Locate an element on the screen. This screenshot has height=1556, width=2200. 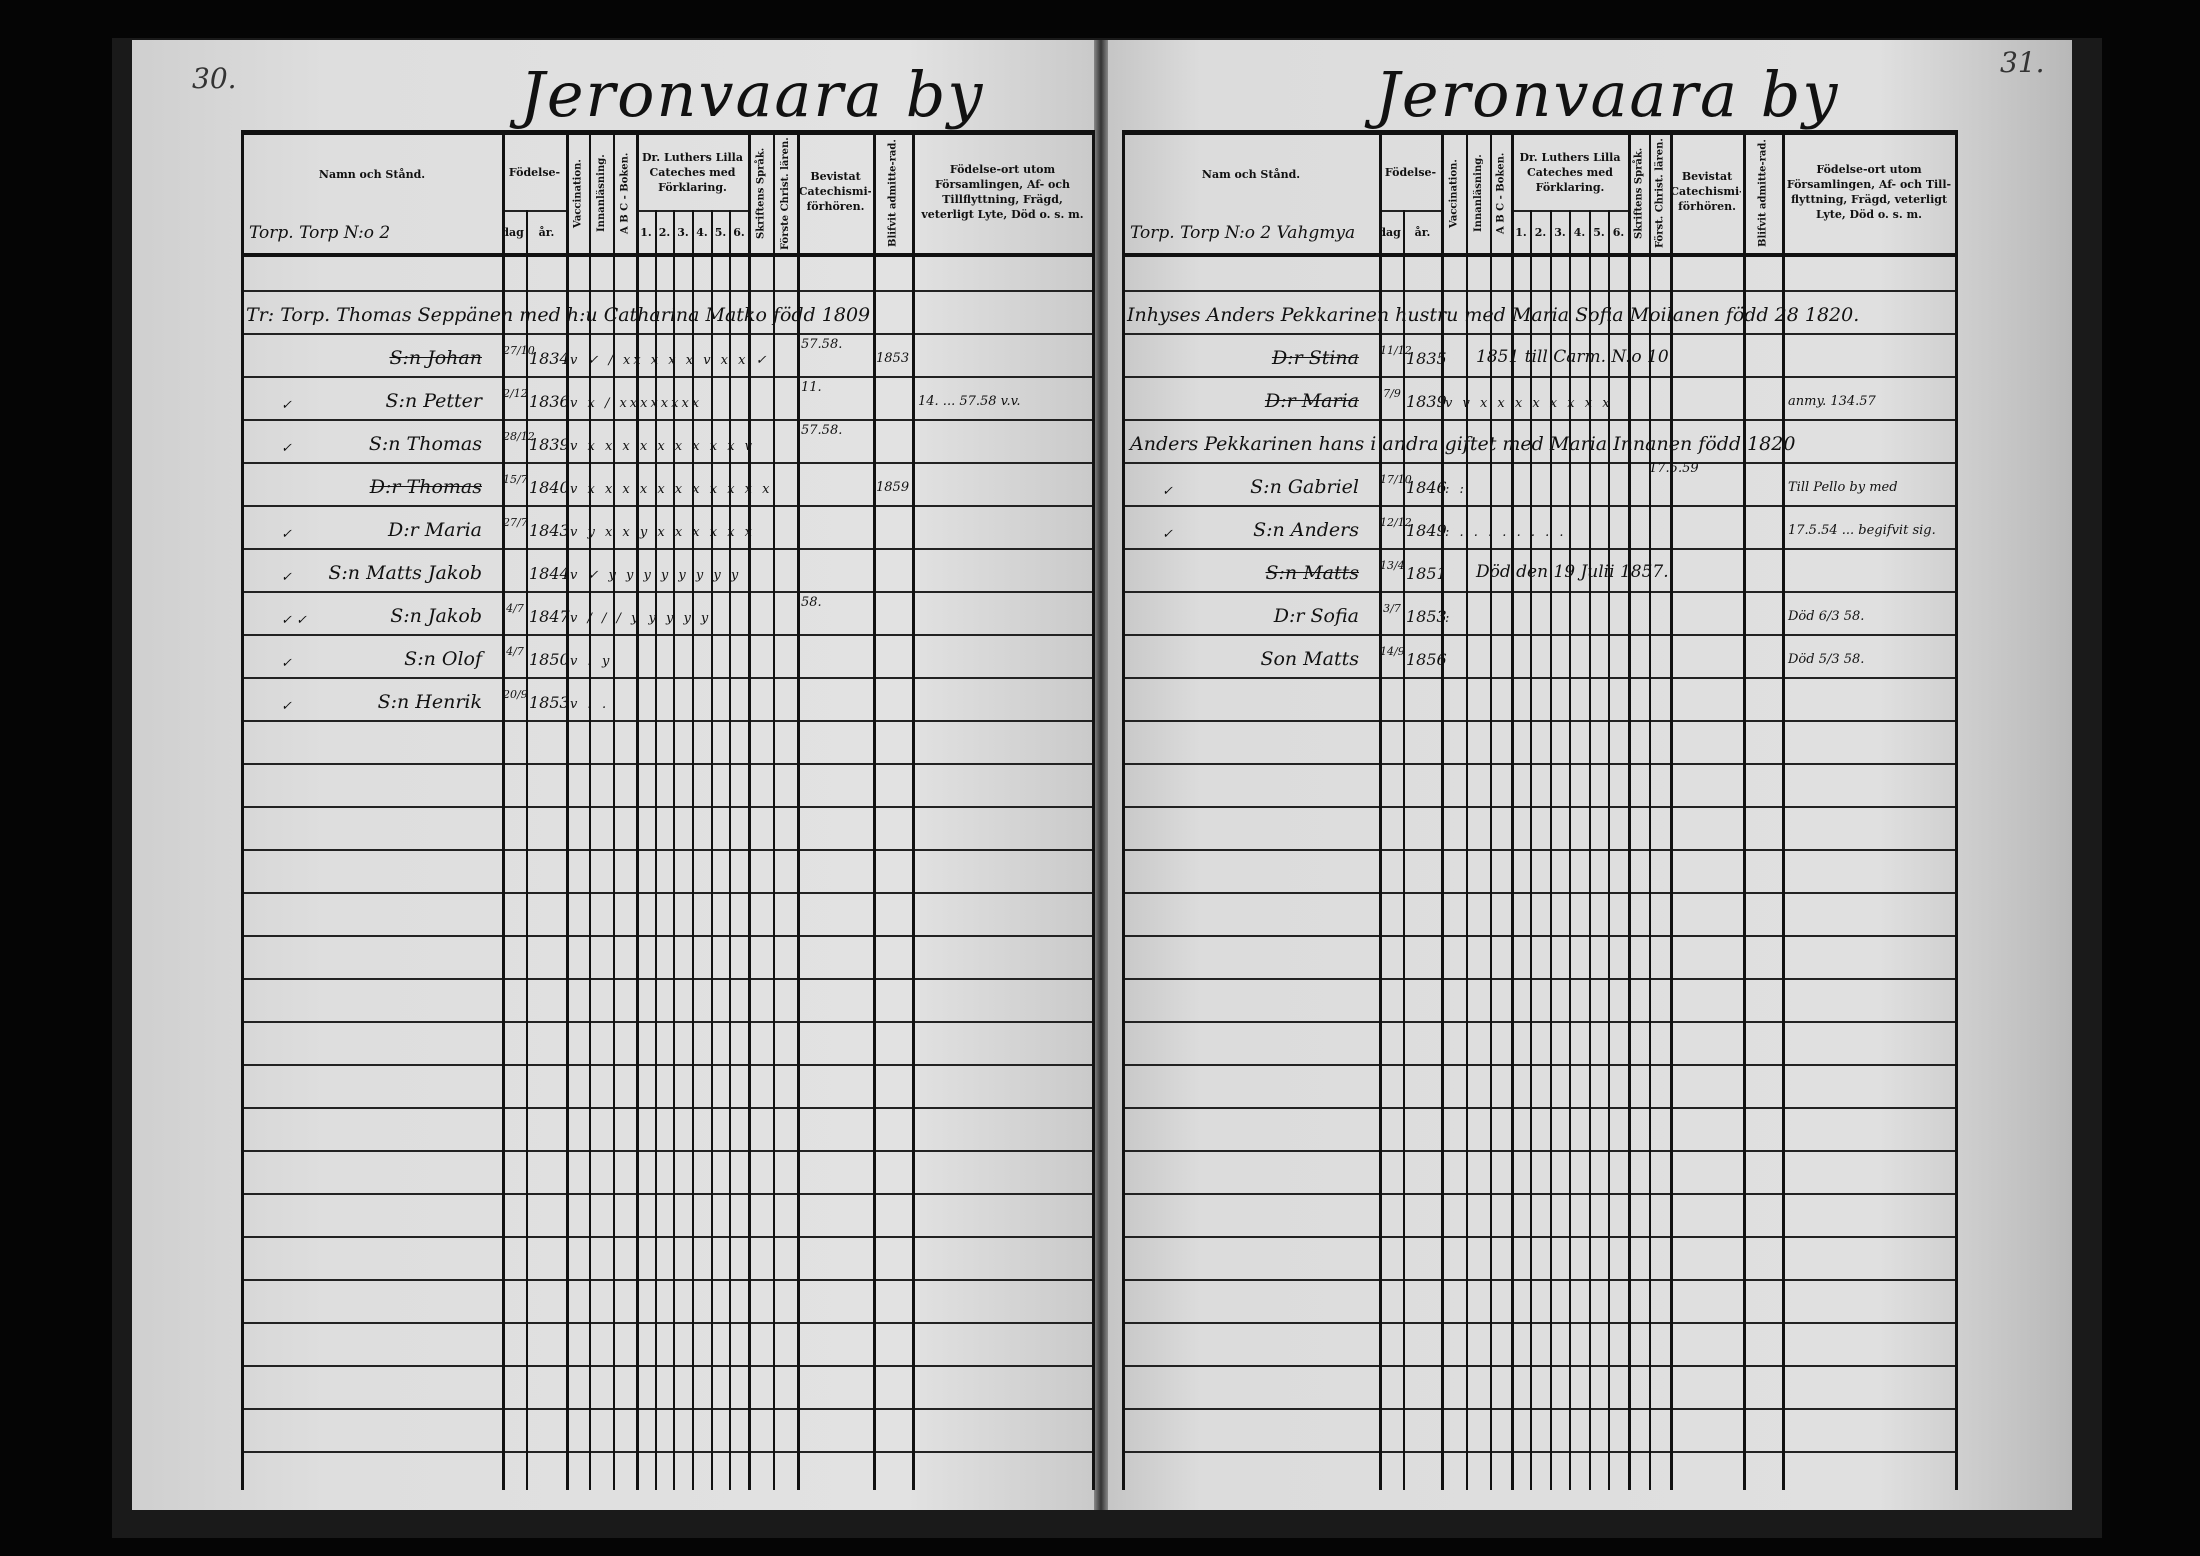
examination-years: 57.58. is located at coordinates (822, 430).